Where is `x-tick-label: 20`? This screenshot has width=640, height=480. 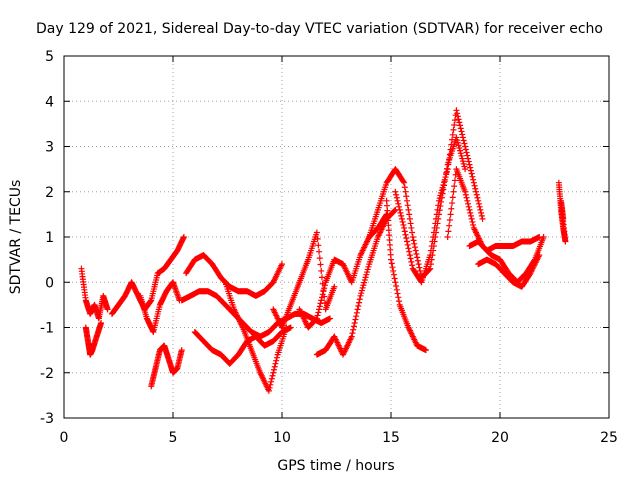
x-tick-label: 20 is located at coordinates (500, 438).